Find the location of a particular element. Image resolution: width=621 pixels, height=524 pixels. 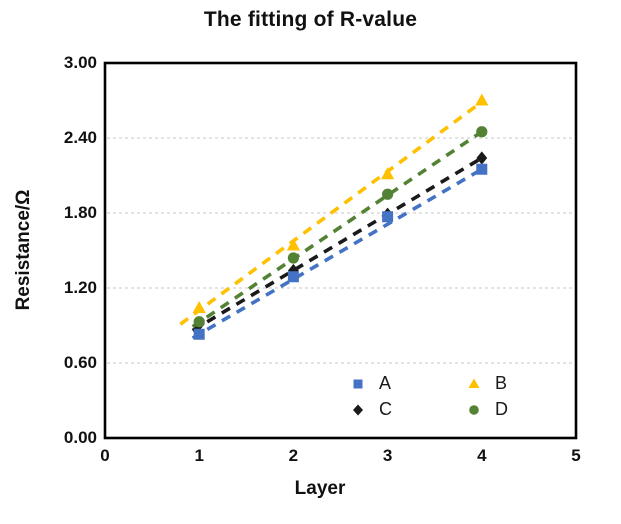

x-tick-label: 3 is located at coordinates (387, 455).